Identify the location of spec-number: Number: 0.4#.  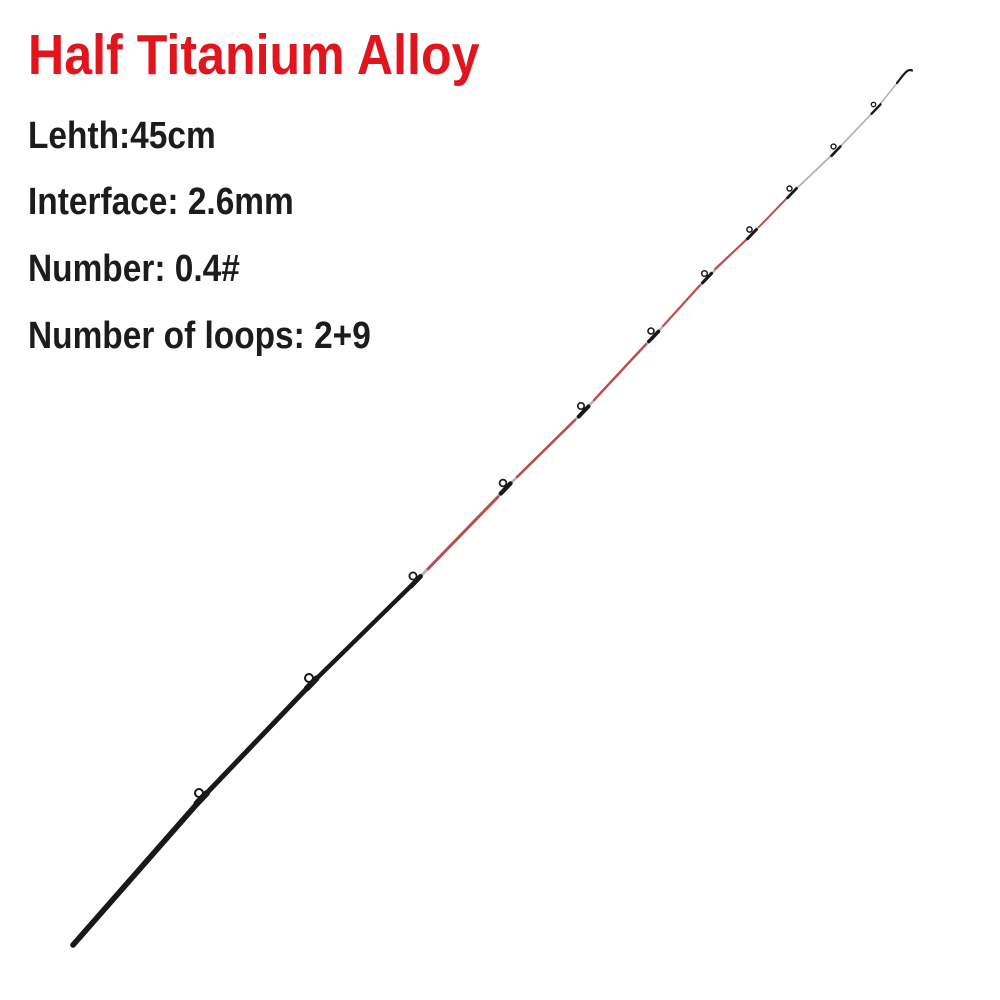
(134, 269).